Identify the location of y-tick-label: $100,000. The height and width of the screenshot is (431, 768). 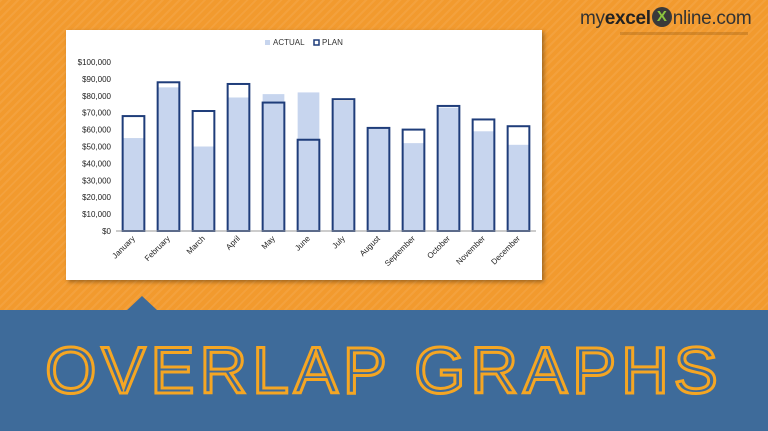
(95, 62).